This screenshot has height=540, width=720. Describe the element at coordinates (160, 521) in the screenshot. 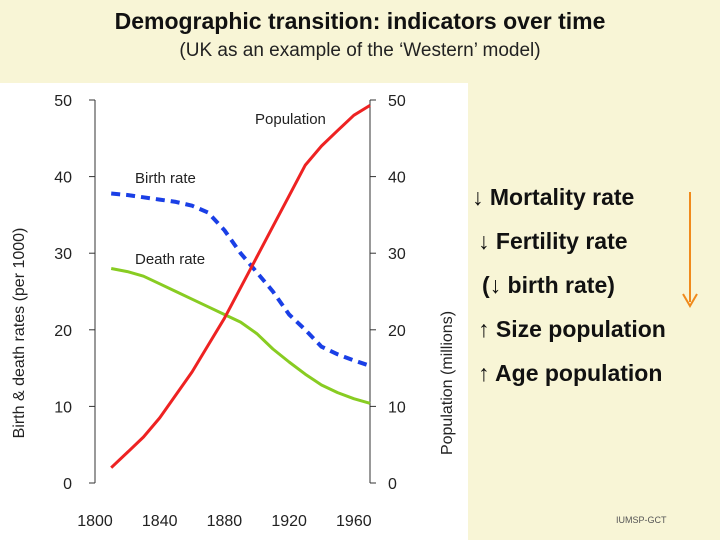

I see `x-tick-label: 1840` at that location.